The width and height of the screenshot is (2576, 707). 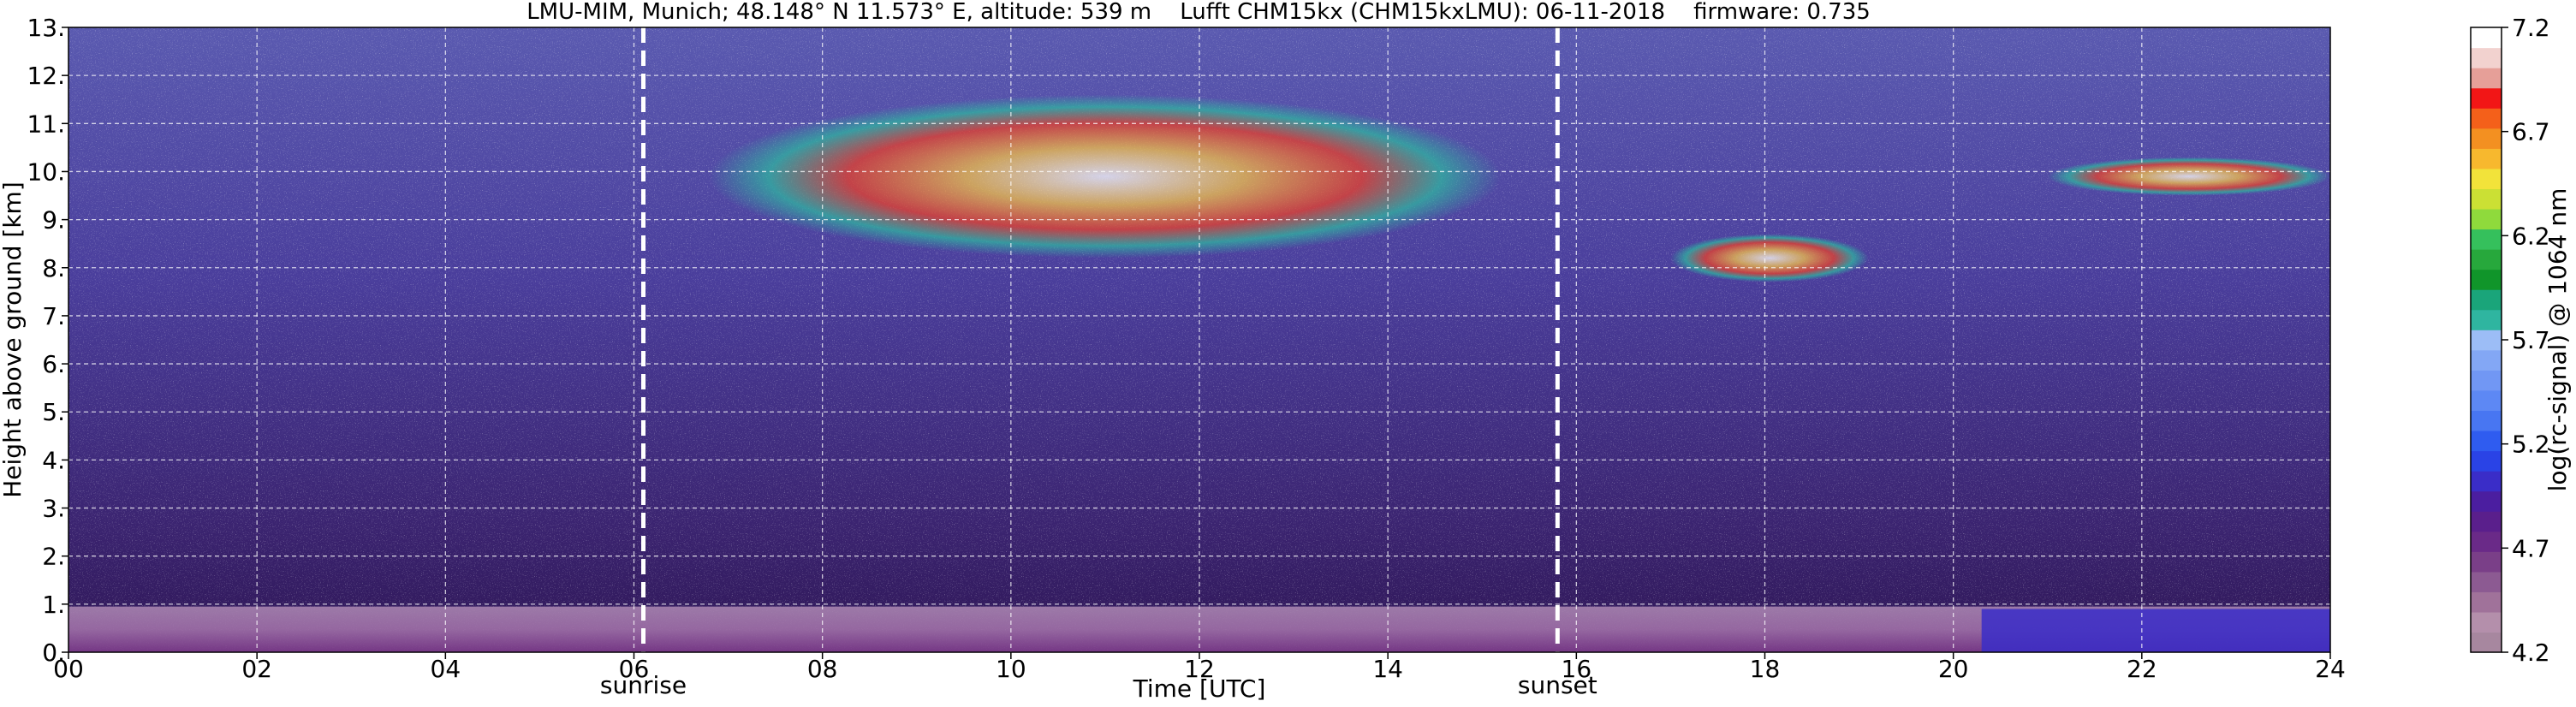 What do you see at coordinates (46, 76) in the screenshot?
I see `y-tick-label-12: 12.` at bounding box center [46, 76].